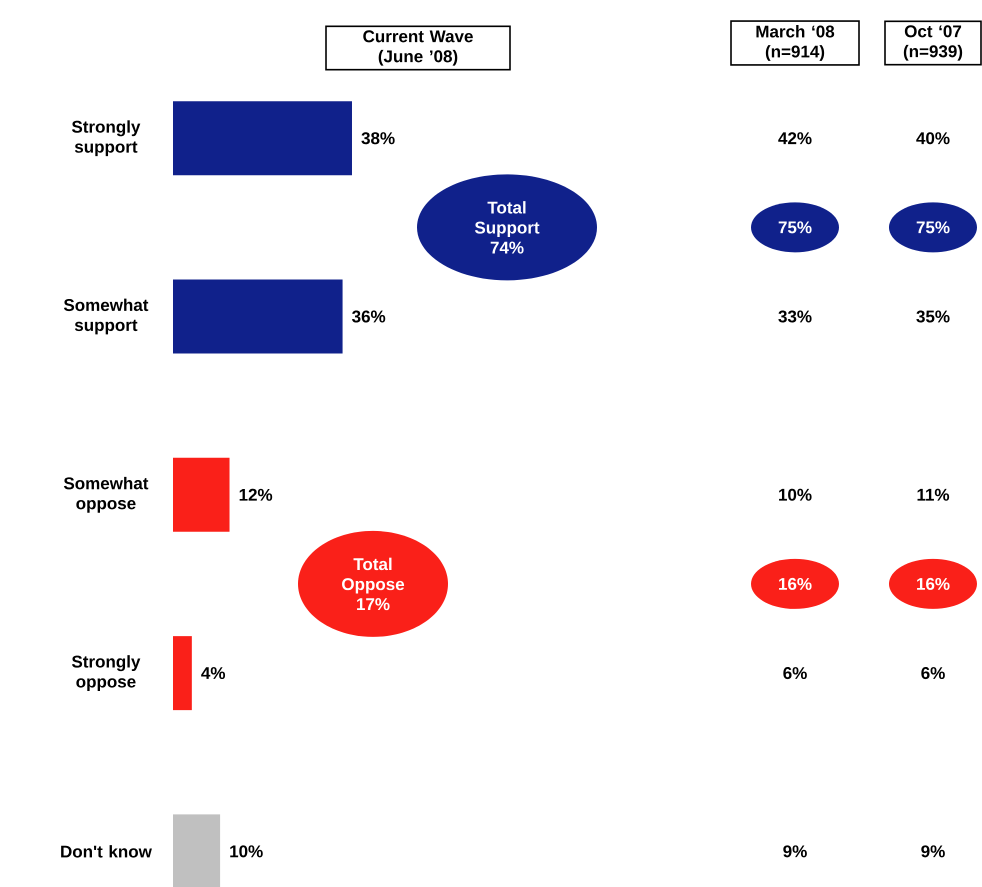  What do you see at coordinates (106, 494) in the screenshot?
I see `y-tick-label: Somewhat oppose` at bounding box center [106, 494].